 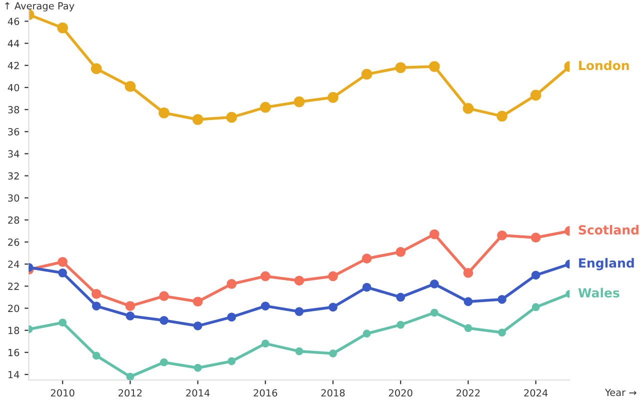 What do you see at coordinates (620, 392) in the screenshot?
I see `x-axis-title: Year →` at bounding box center [620, 392].